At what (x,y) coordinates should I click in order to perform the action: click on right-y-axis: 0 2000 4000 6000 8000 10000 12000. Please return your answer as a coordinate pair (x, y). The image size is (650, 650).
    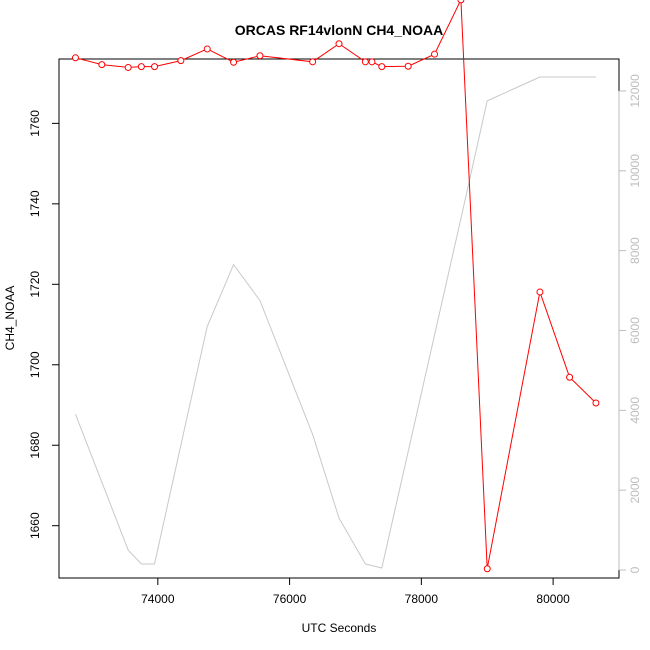
    Looking at the image, I should click on (630, 323).